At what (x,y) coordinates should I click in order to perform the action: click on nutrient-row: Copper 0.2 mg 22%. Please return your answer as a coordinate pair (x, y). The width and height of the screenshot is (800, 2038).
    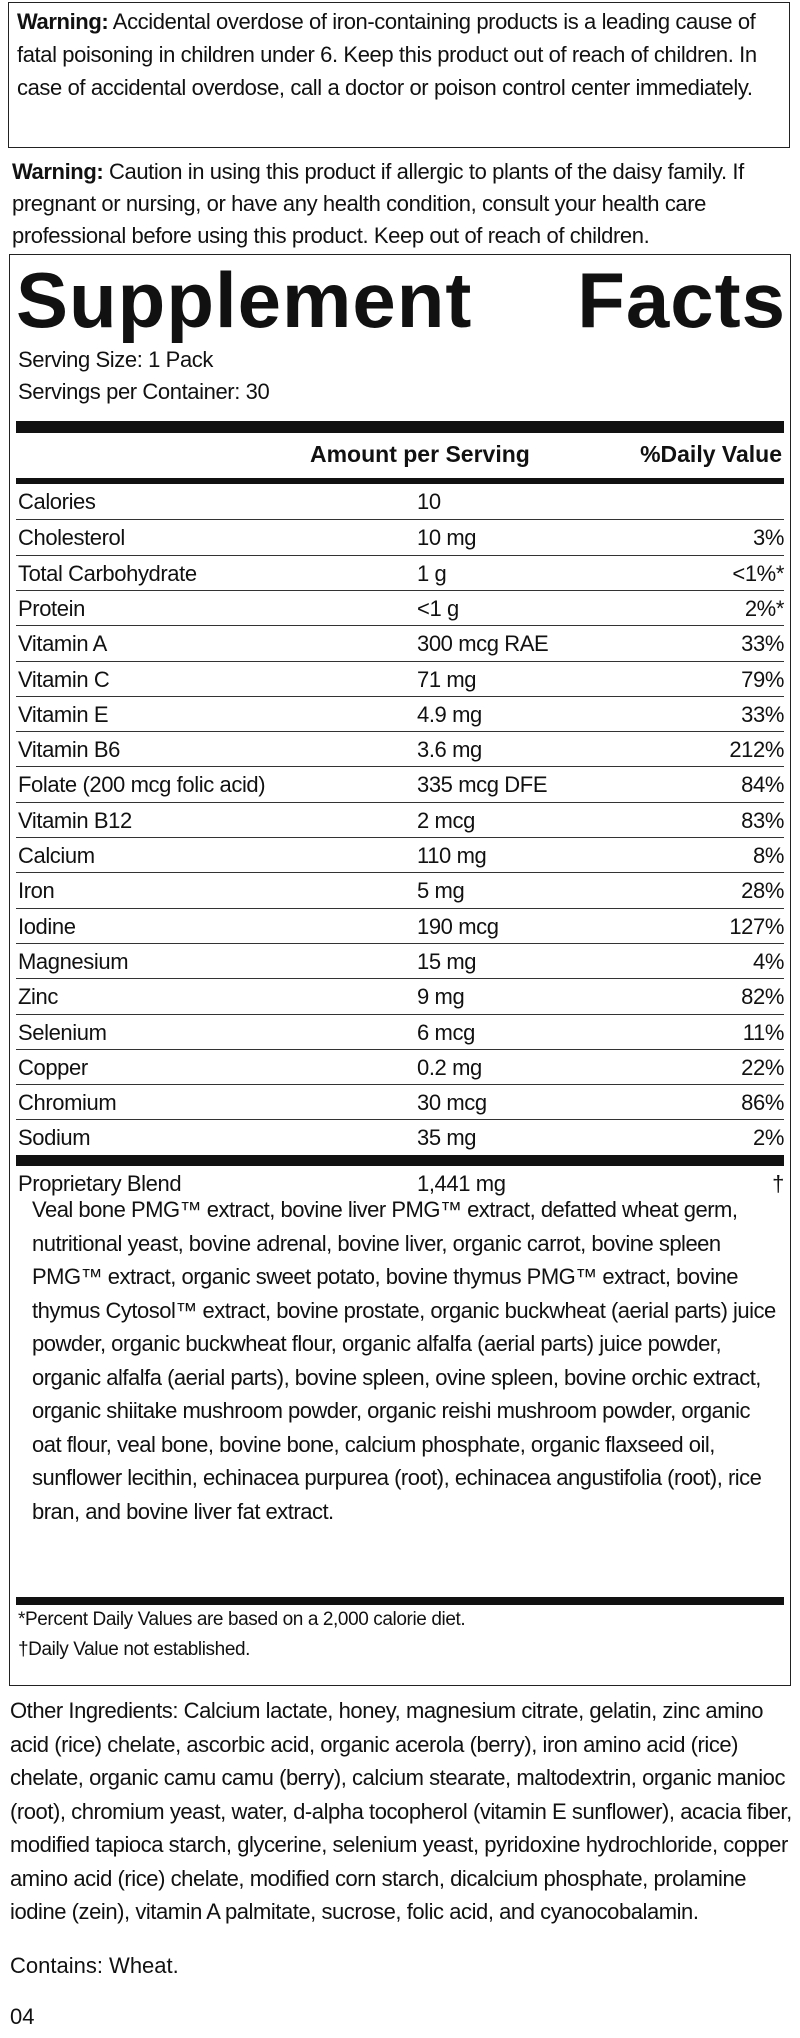
    Looking at the image, I should click on (400, 1066).